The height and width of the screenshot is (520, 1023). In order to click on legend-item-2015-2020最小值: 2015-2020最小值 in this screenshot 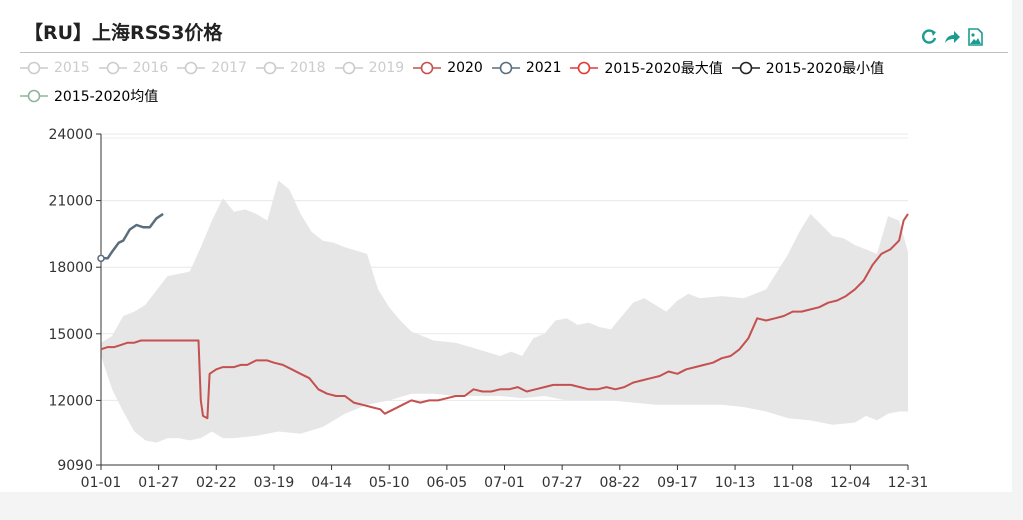, I will do `click(808, 68)`.